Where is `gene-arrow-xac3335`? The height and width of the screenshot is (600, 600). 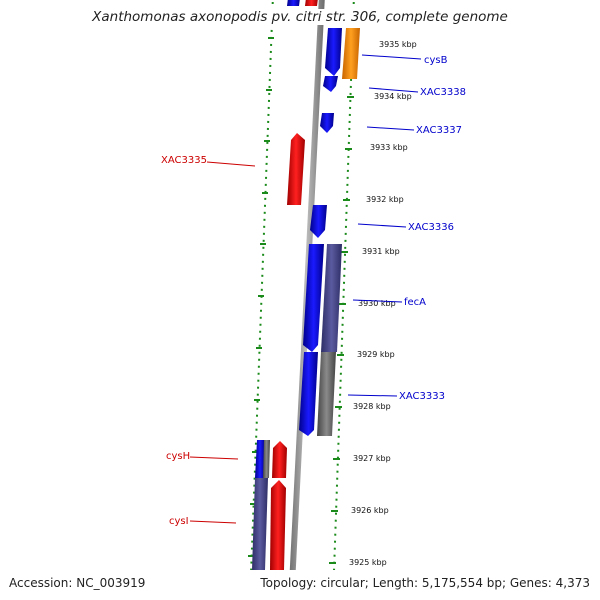 gene-arrow-xac3335 is located at coordinates (296, 169).